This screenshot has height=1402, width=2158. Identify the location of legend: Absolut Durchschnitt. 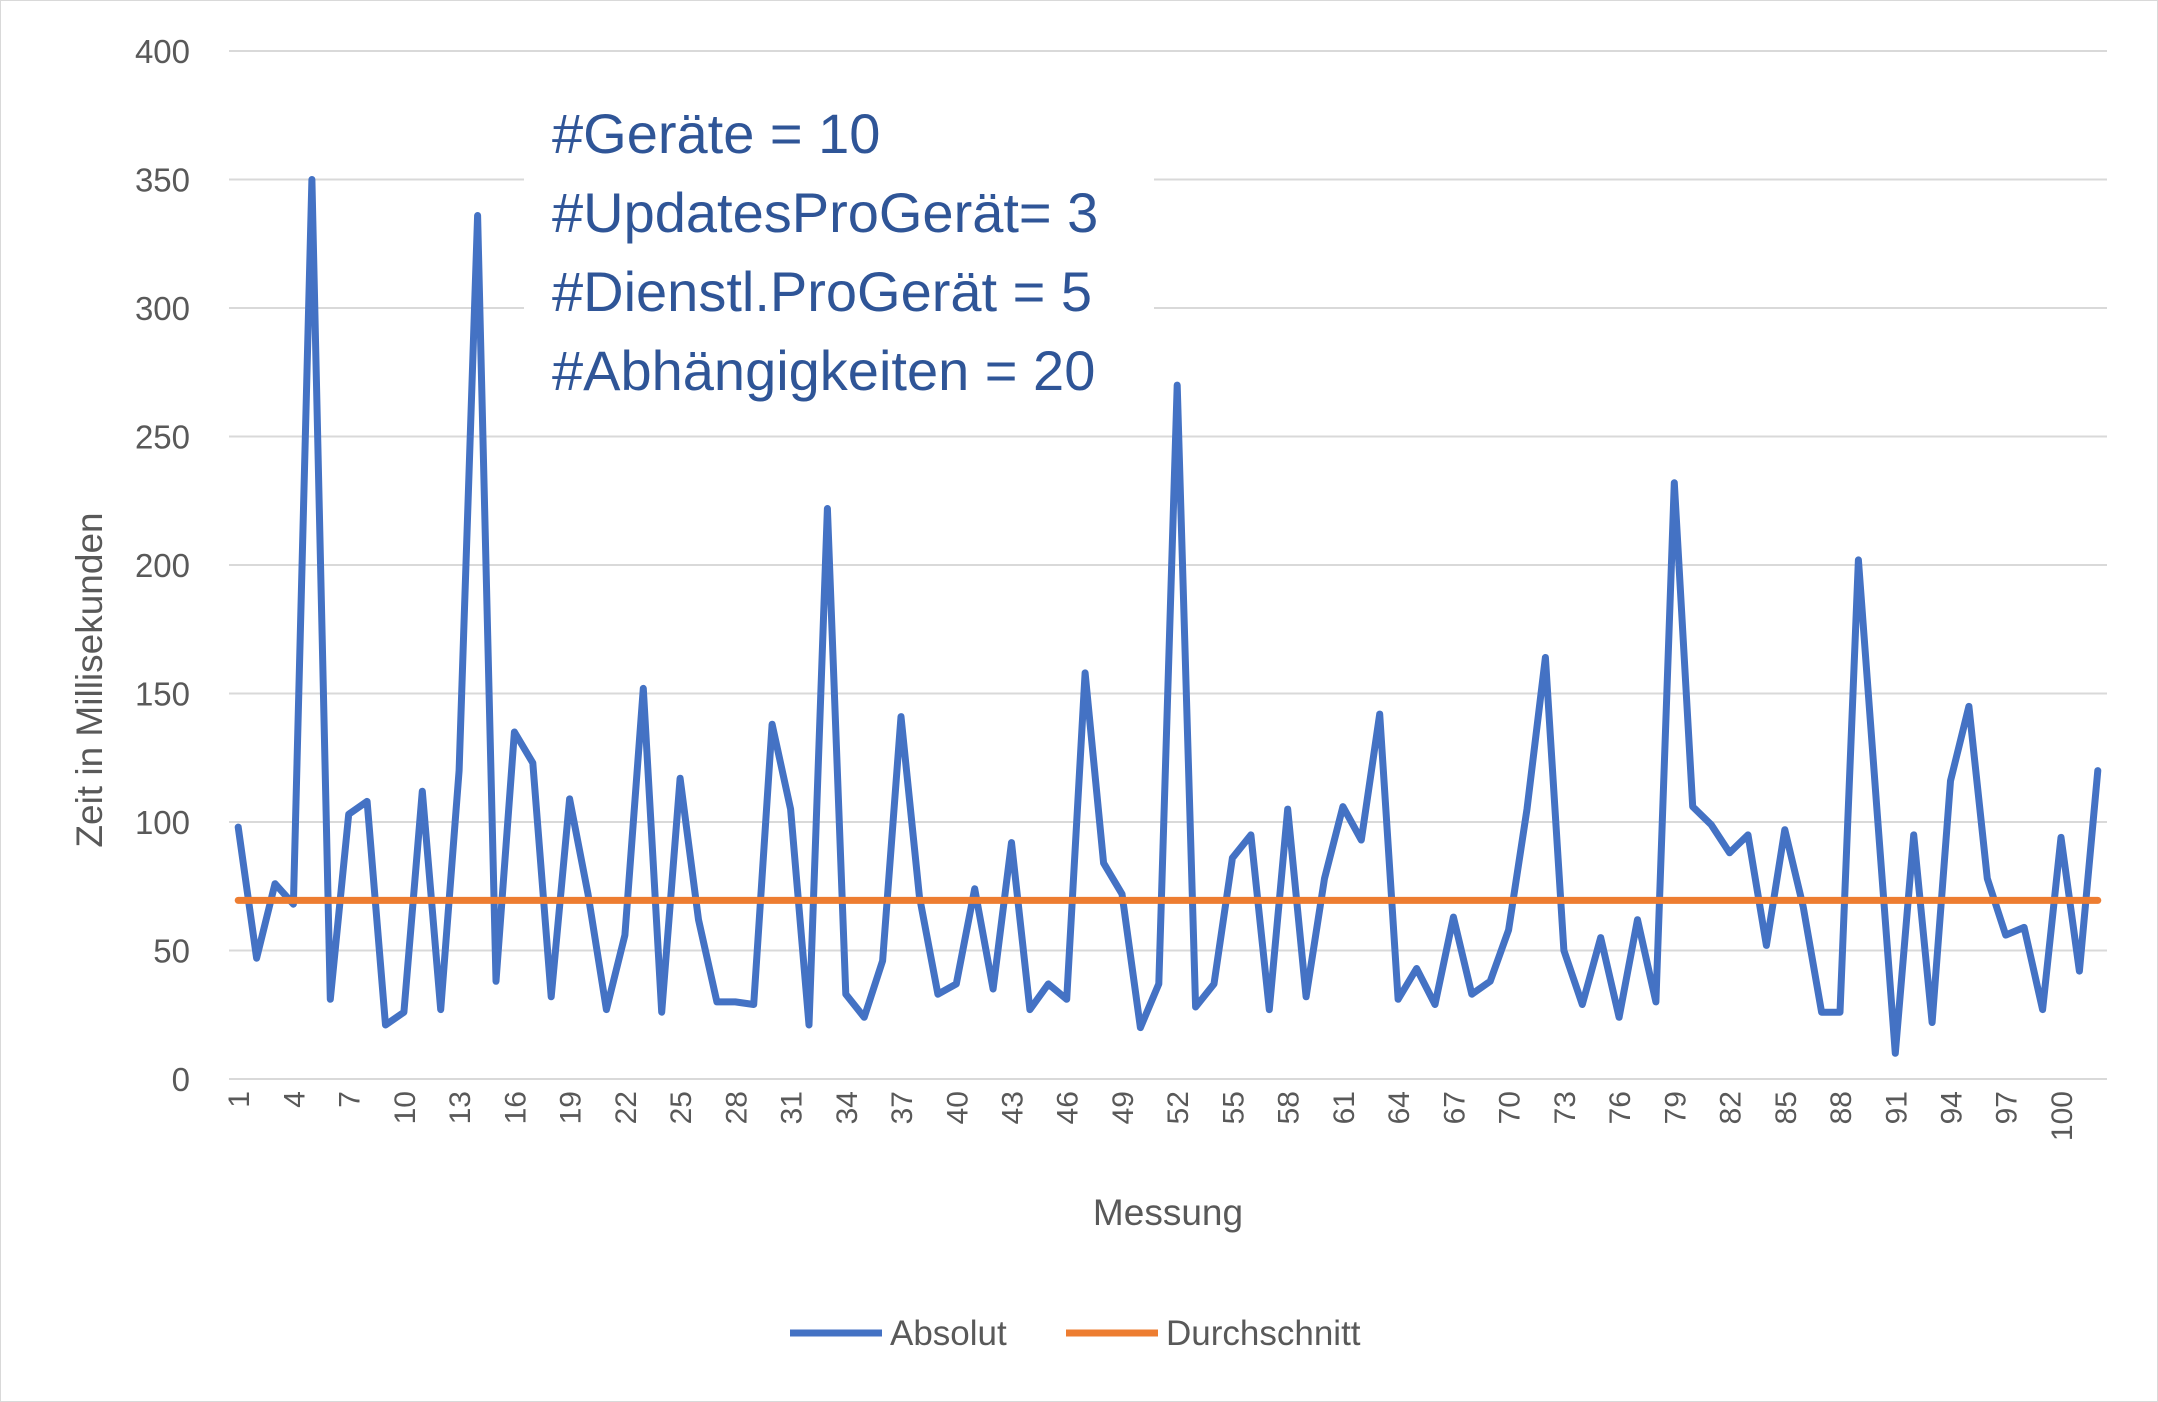
(1075, 1333).